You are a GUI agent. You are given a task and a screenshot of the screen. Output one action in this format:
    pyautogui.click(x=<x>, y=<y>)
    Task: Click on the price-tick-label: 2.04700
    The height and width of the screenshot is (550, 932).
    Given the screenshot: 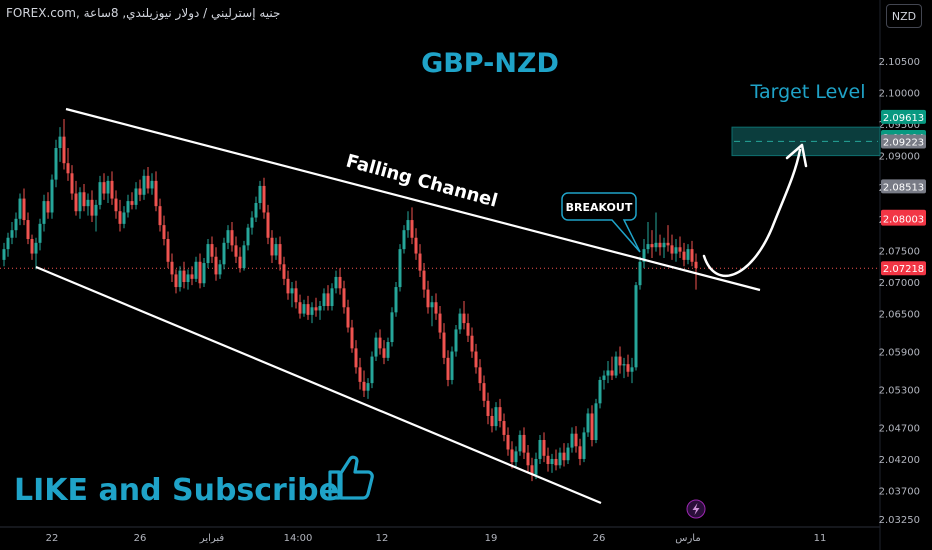 What is the action you would take?
    pyautogui.click(x=899, y=428)
    